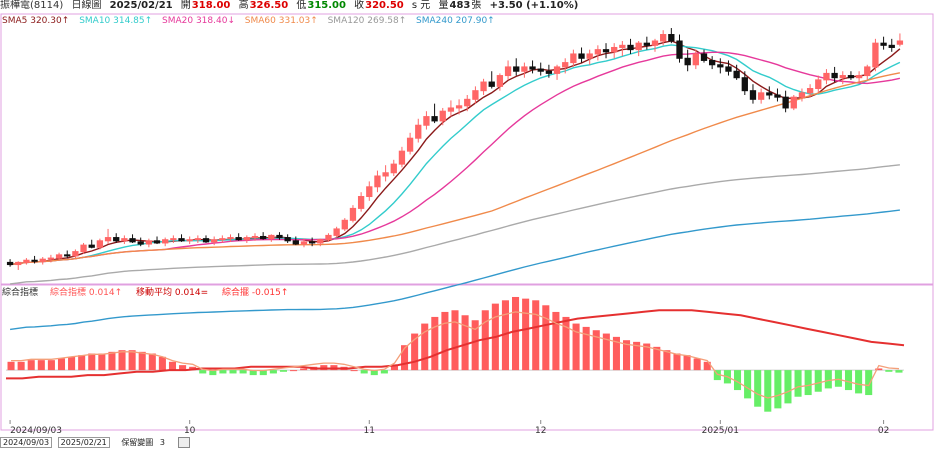  What do you see at coordinates (86, 292) in the screenshot?
I see `indicator-legend-1: 綜合指標 0.014↑` at bounding box center [86, 292].